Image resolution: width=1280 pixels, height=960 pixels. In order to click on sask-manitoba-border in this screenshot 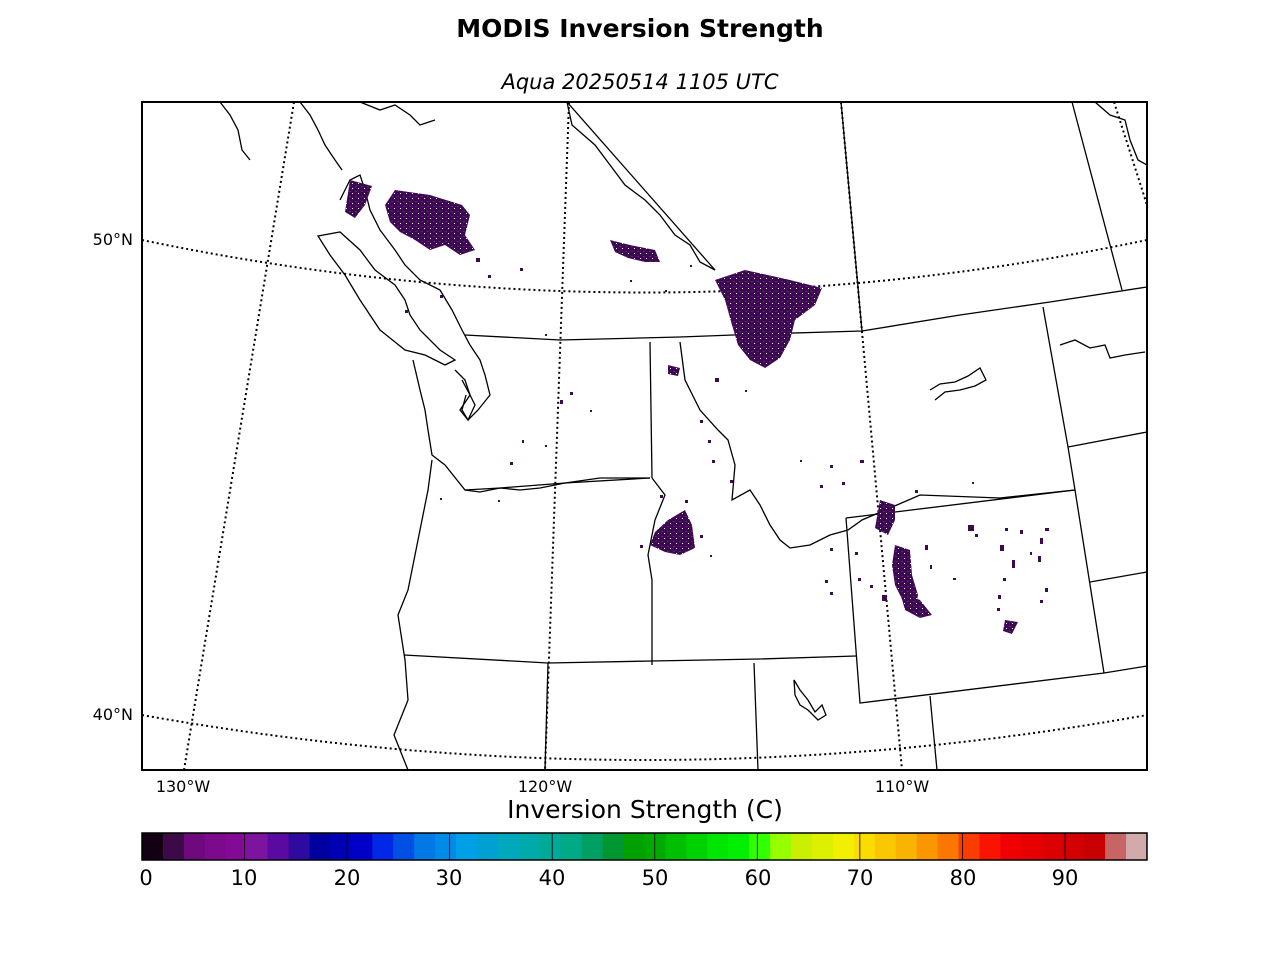, I will do `click(1097, 196)`.